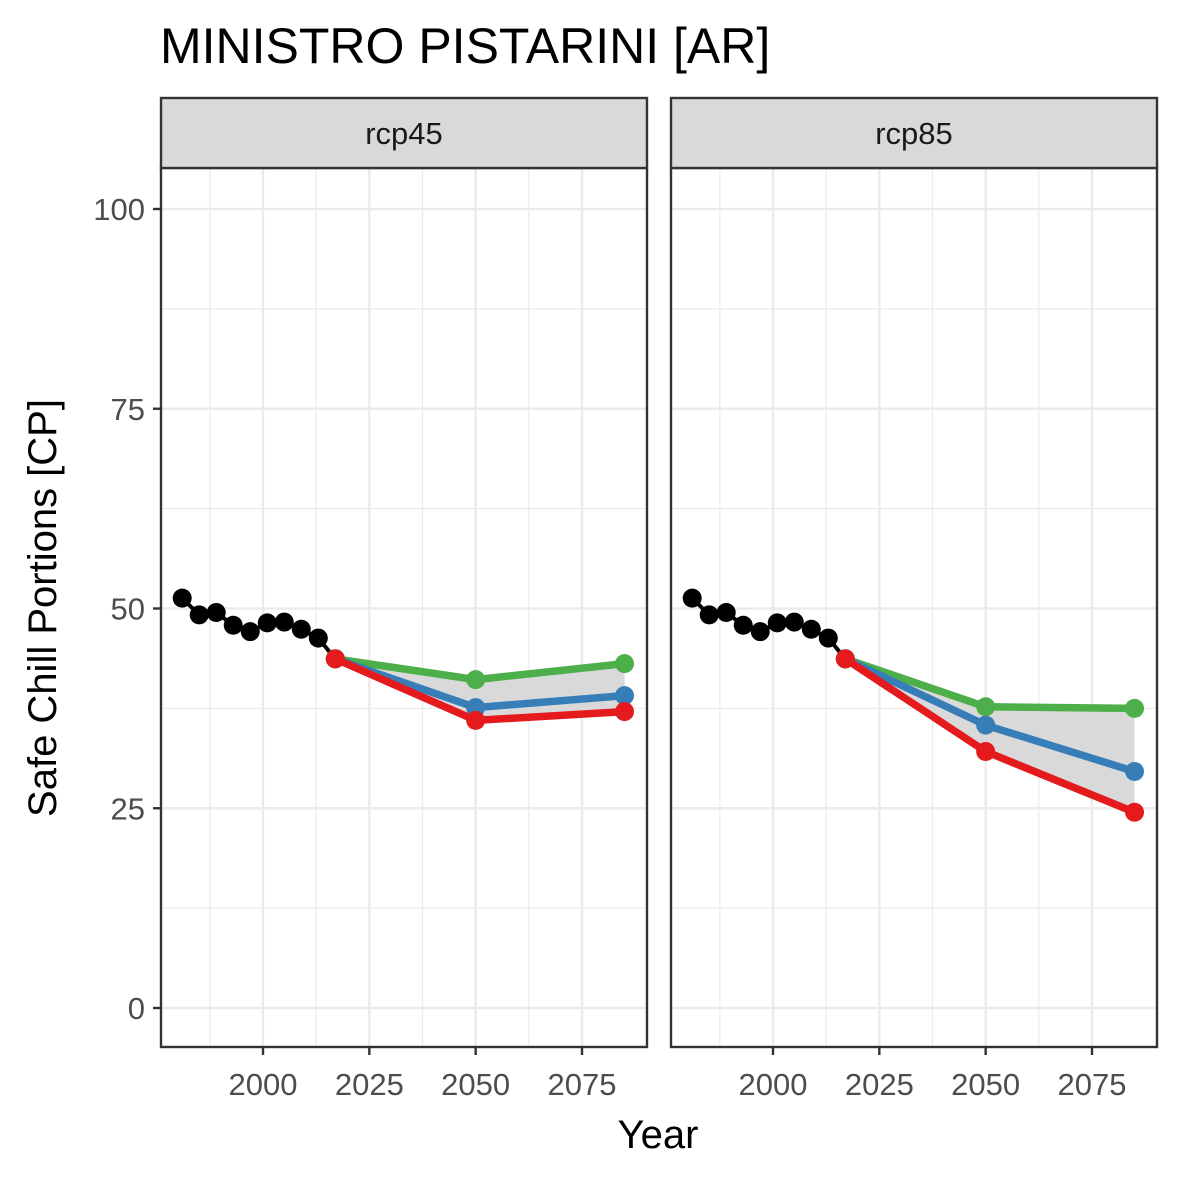  I want to click on x-axis-title: Year, so click(658, 1135).